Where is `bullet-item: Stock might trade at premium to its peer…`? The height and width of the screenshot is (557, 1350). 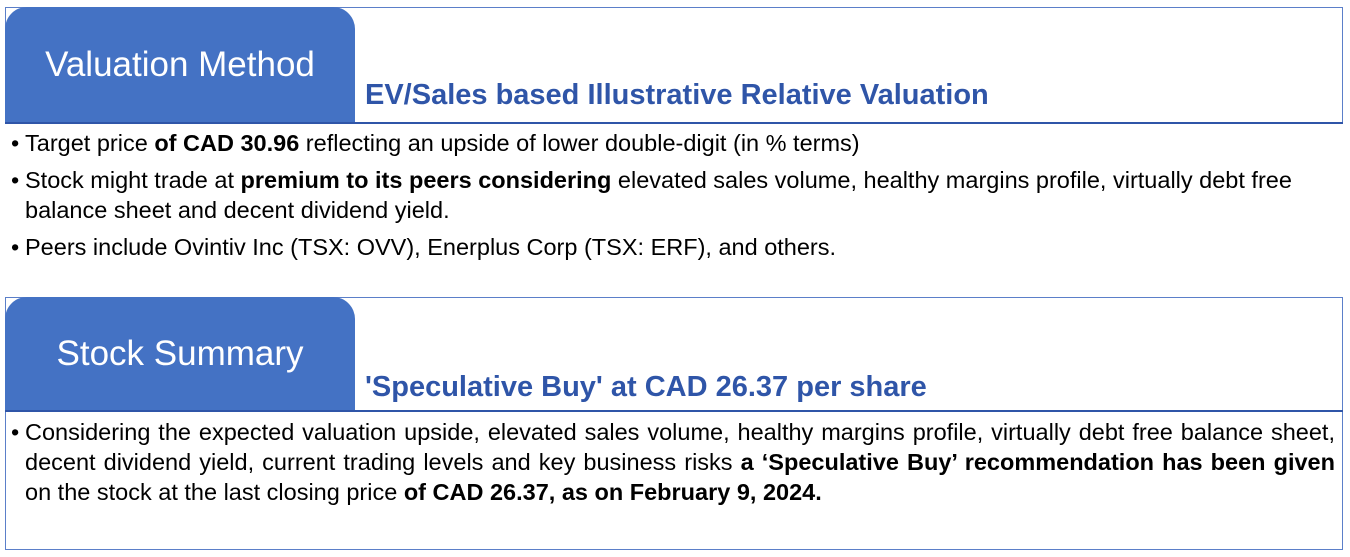 bullet-item: Stock might trade at premium to its peer… is located at coordinates (673, 195).